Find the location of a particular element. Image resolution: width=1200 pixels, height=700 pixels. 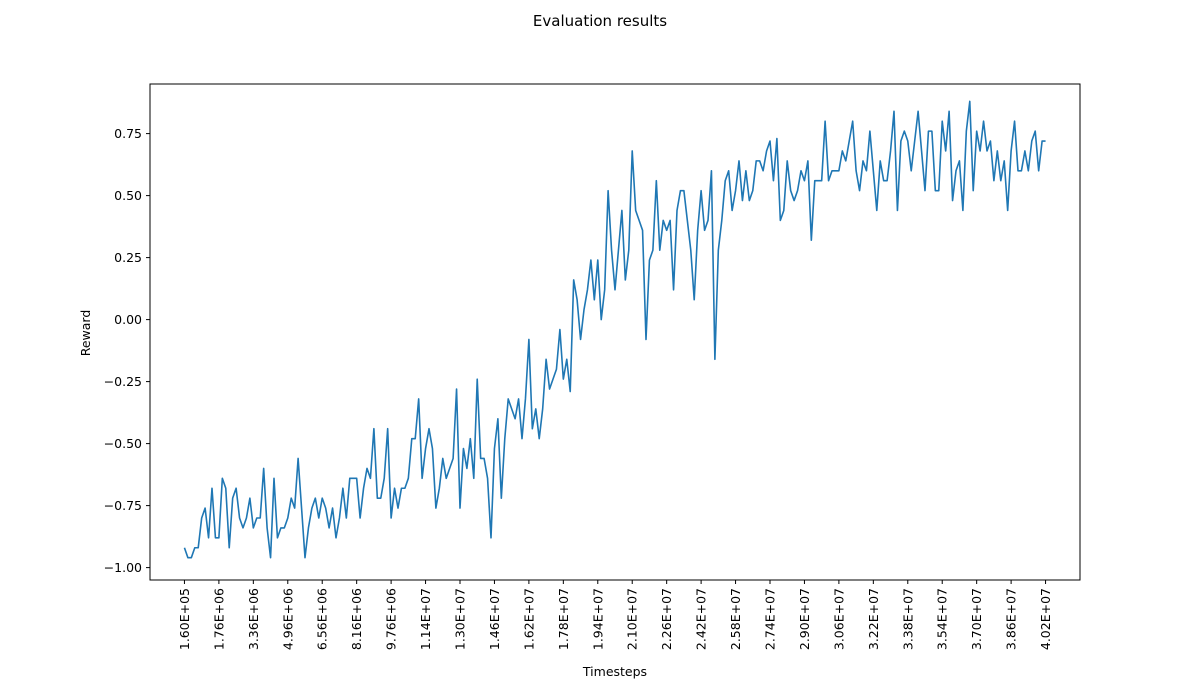

x-tick-label: 9.76E+06 is located at coordinates (391, 619).